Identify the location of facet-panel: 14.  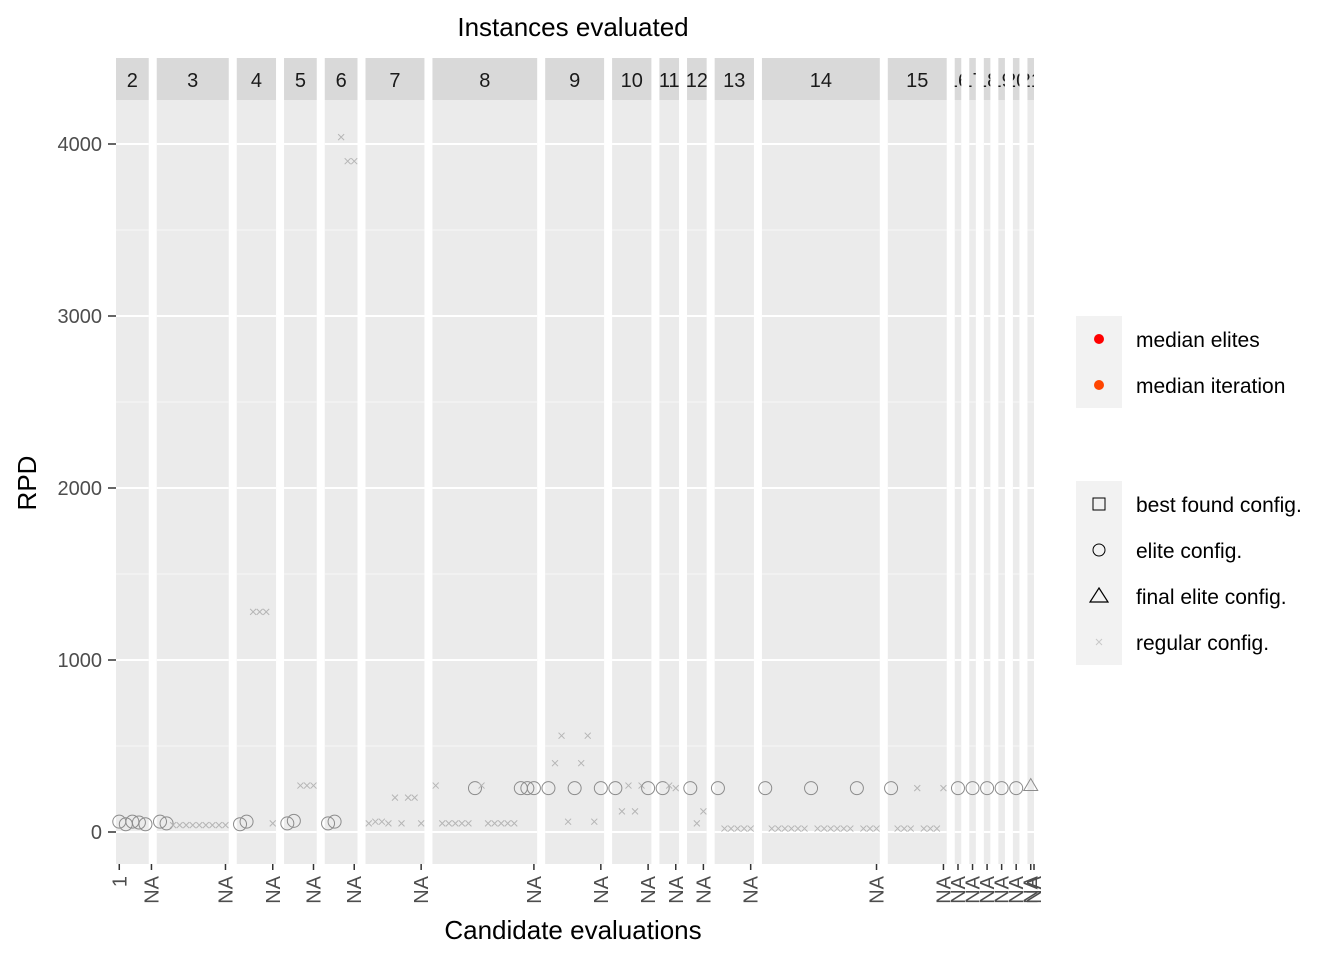
(819, 461).